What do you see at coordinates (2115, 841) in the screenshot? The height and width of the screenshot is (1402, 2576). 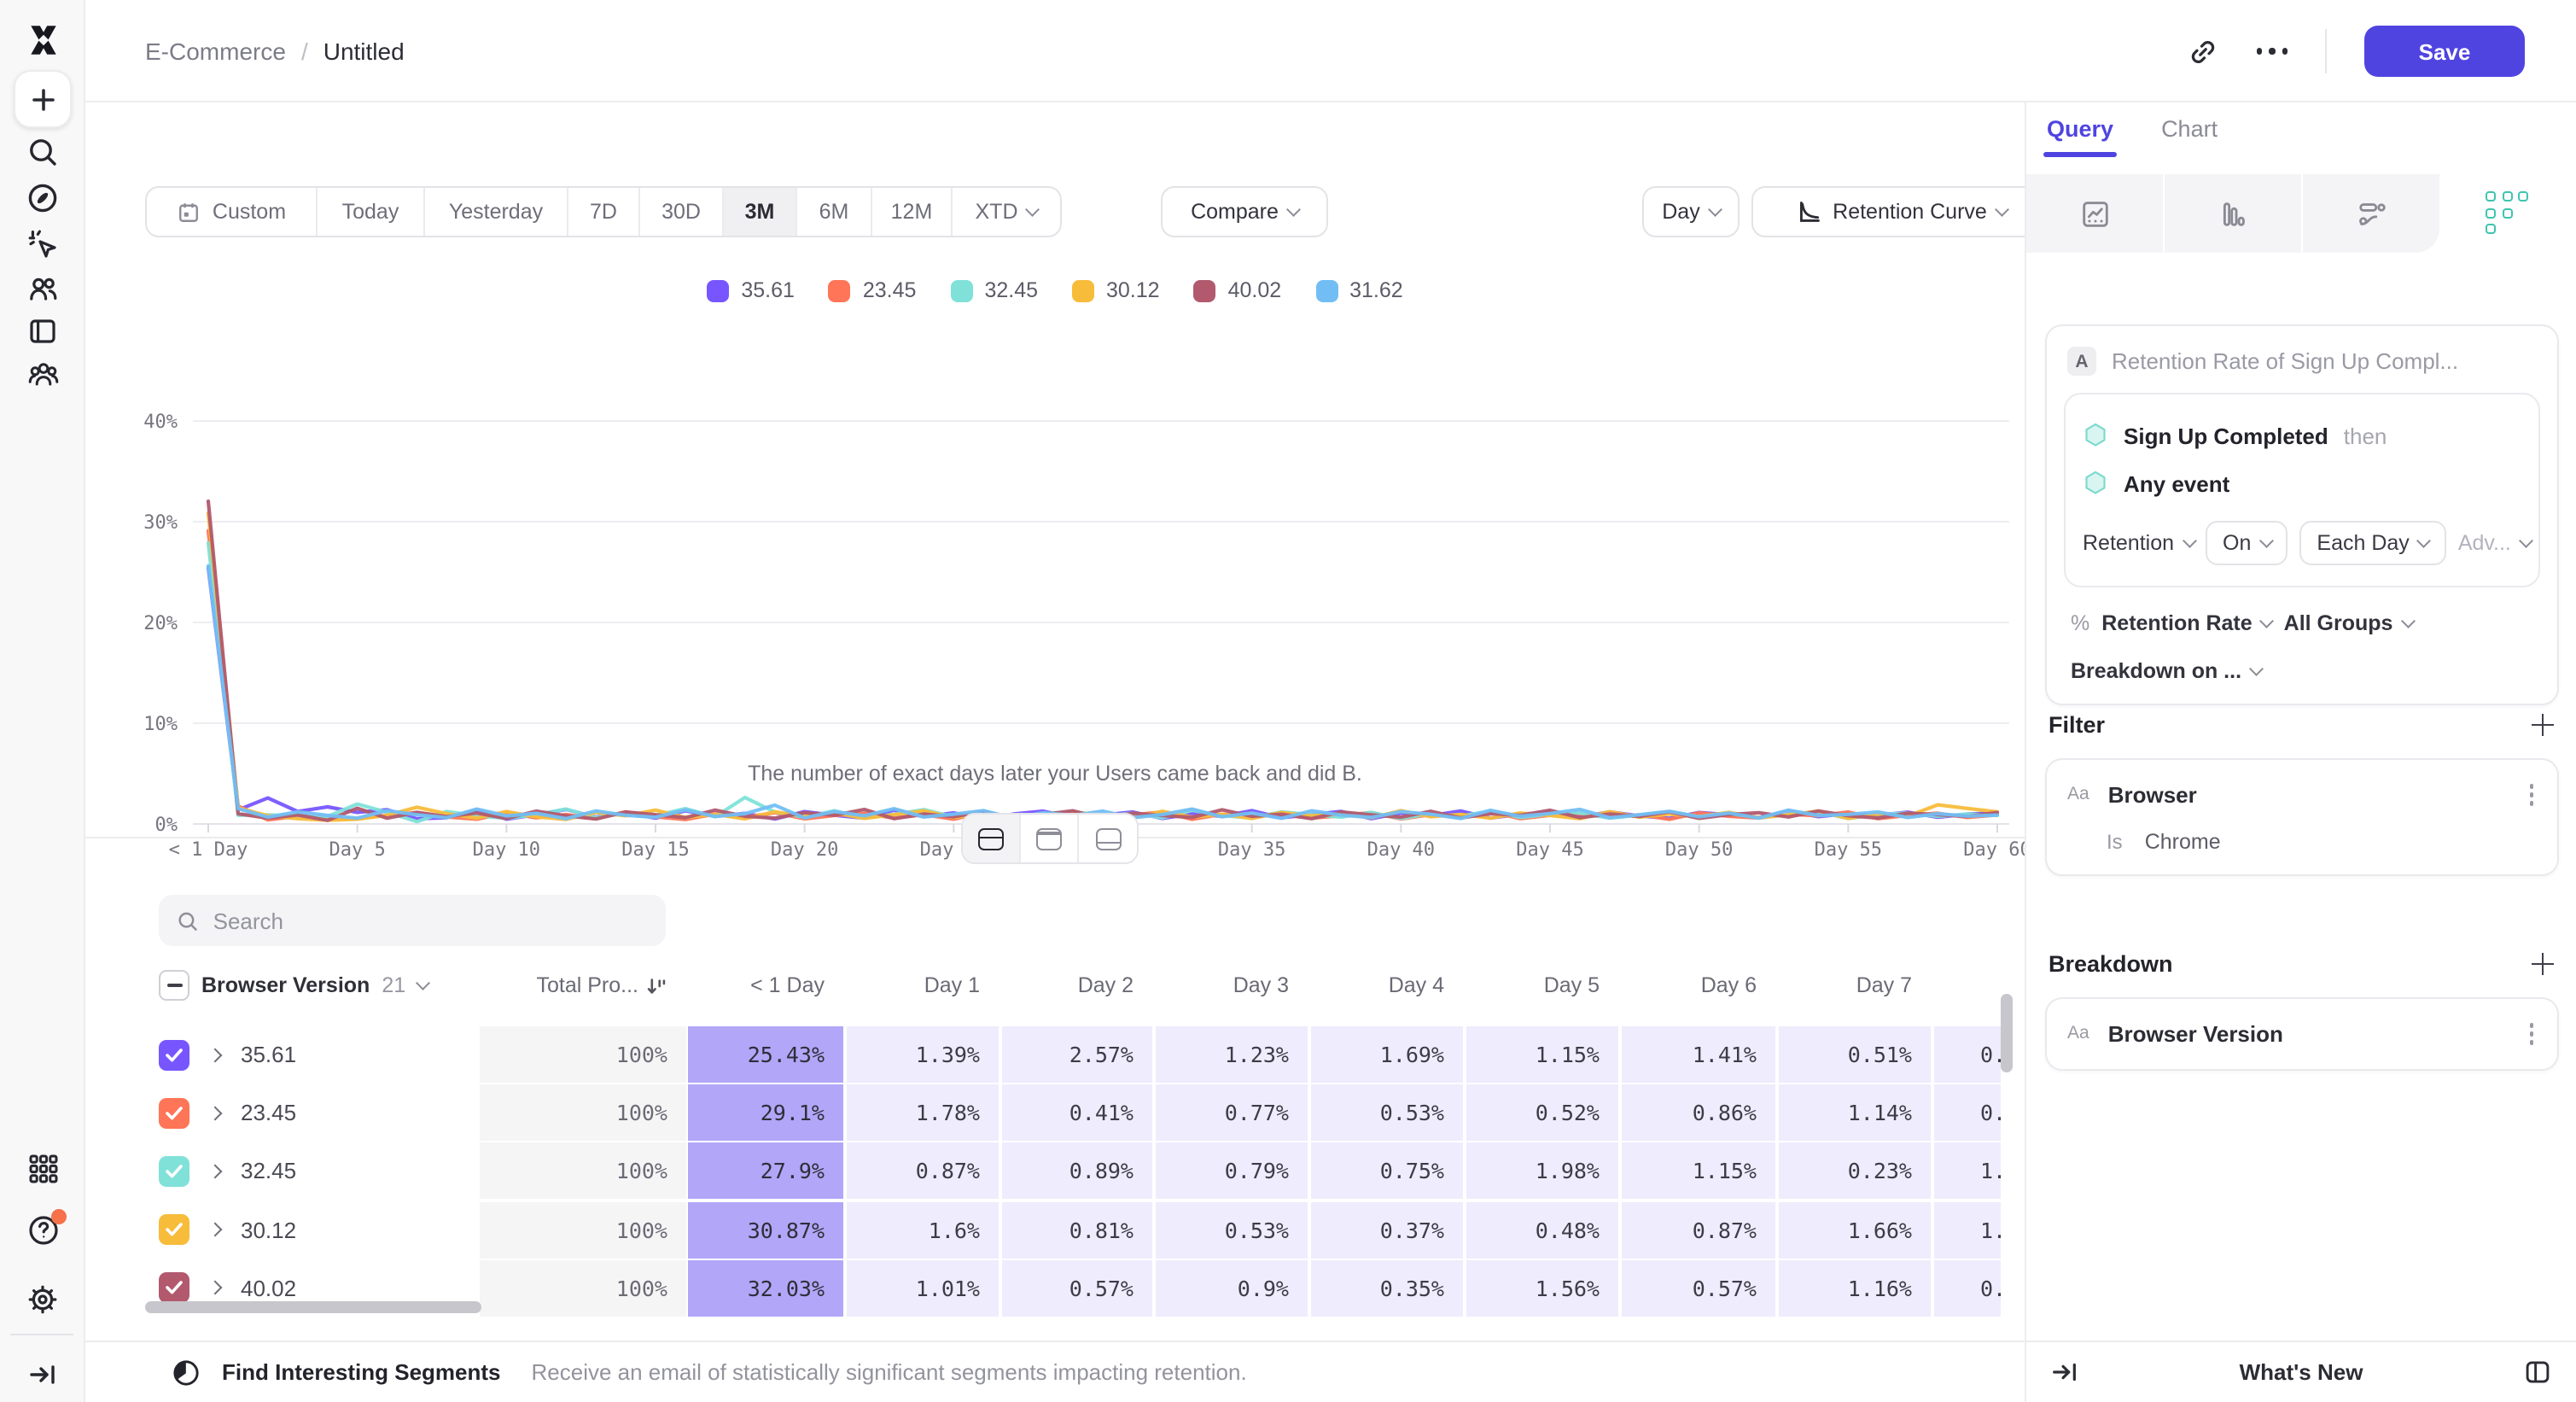 I see `filter-operator: Is` at bounding box center [2115, 841].